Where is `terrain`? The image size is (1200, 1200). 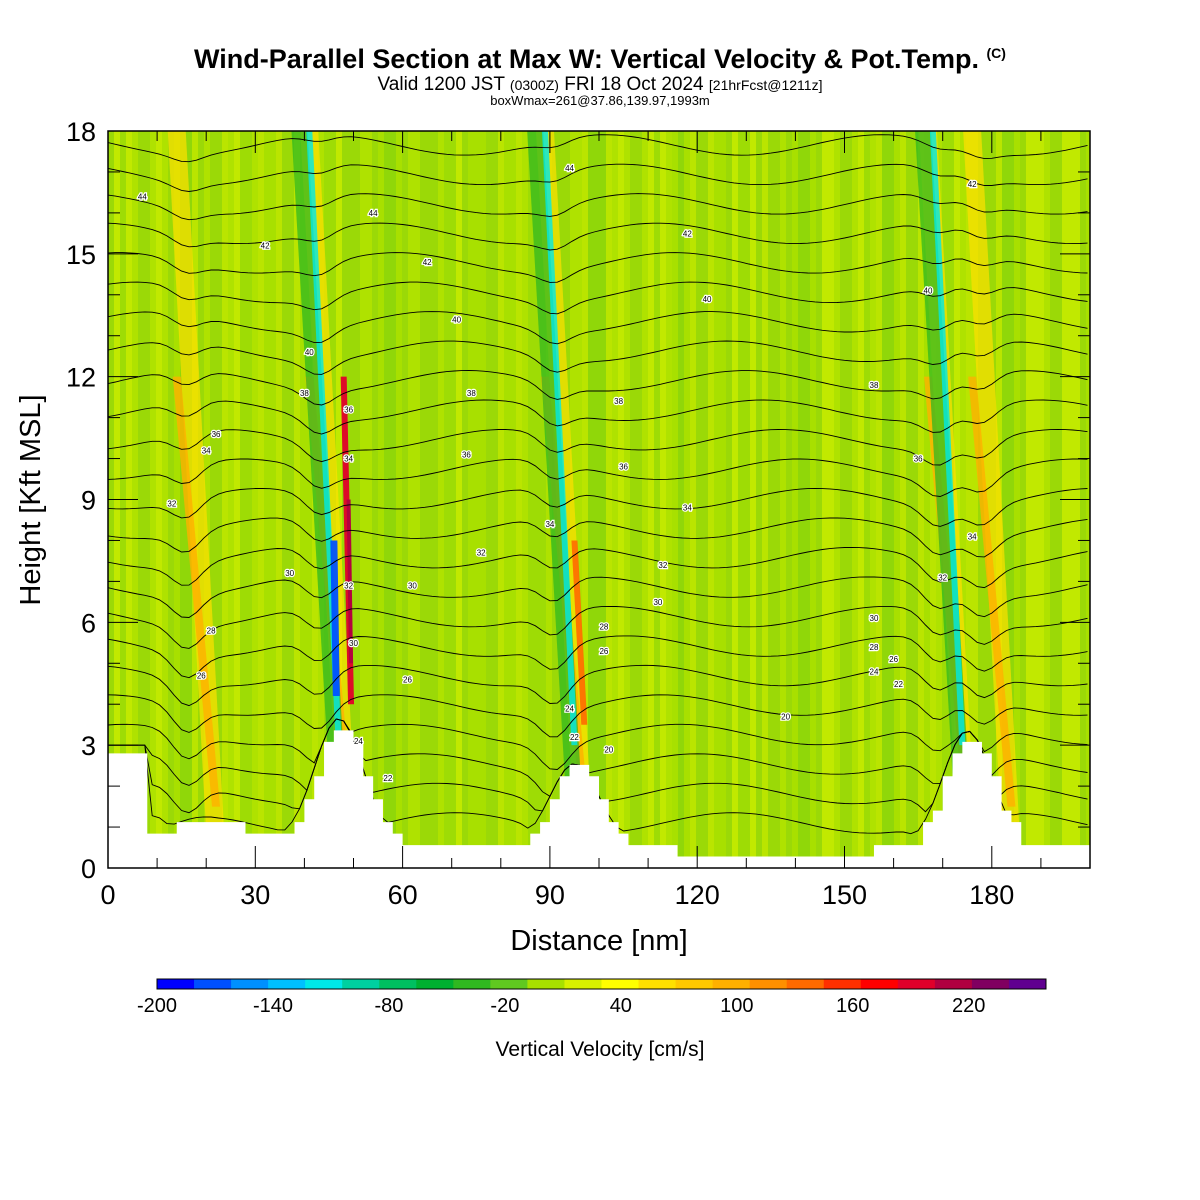
terrain is located at coordinates (599, 799).